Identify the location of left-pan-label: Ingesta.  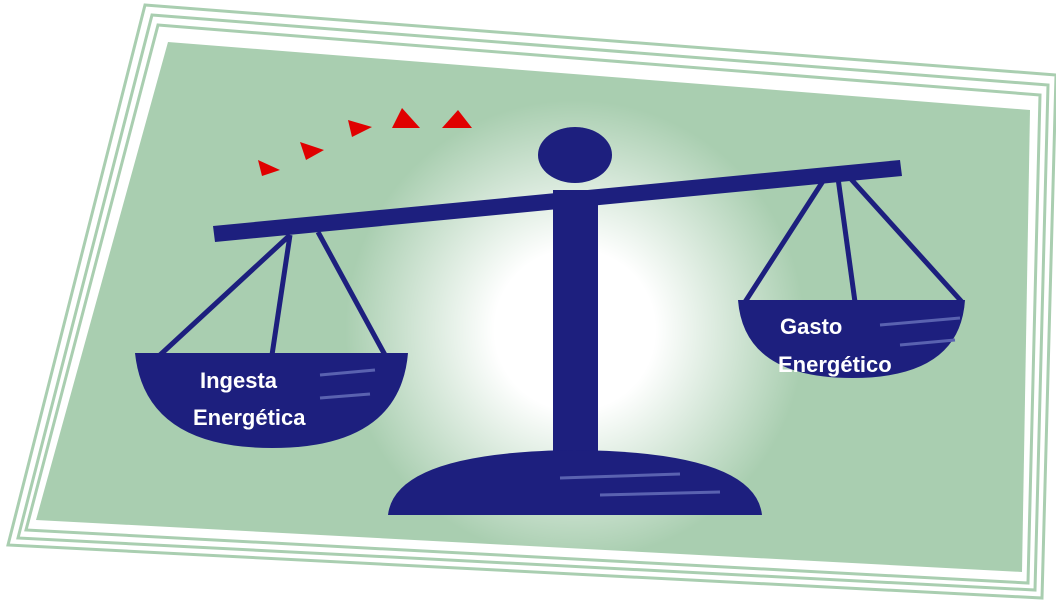
(239, 380).